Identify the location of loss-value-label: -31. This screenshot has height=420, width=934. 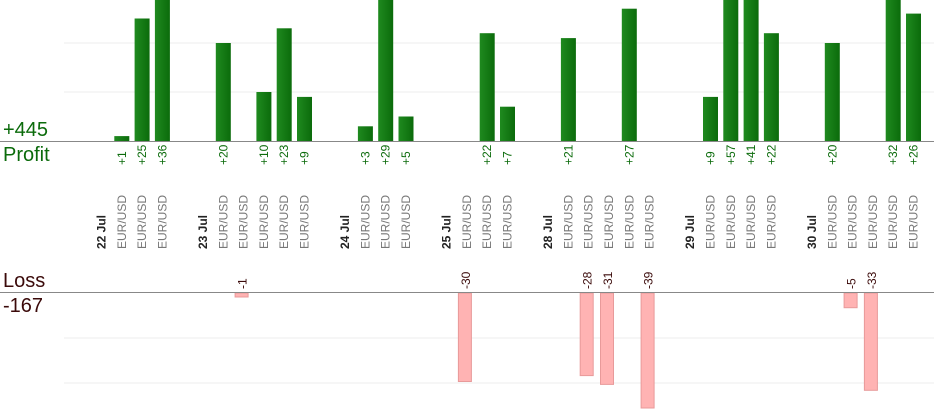
(608, 280).